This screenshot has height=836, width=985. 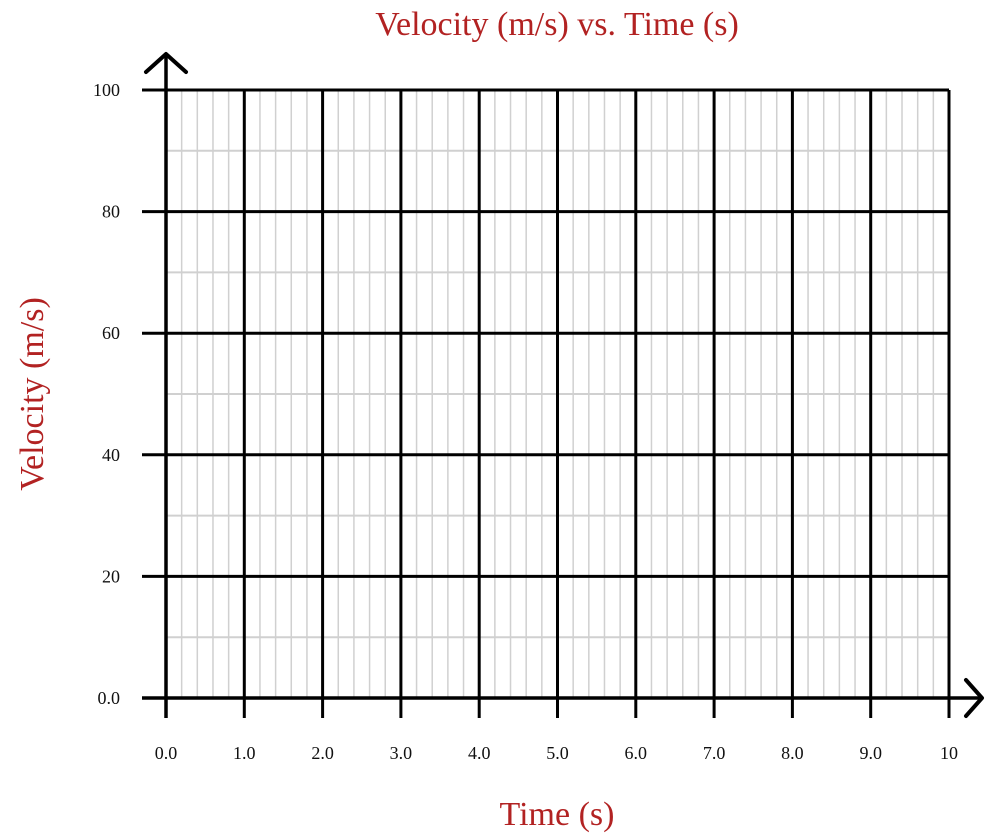 What do you see at coordinates (32, 394) in the screenshot?
I see `y-axis-label: Velocity (m/s)` at bounding box center [32, 394].